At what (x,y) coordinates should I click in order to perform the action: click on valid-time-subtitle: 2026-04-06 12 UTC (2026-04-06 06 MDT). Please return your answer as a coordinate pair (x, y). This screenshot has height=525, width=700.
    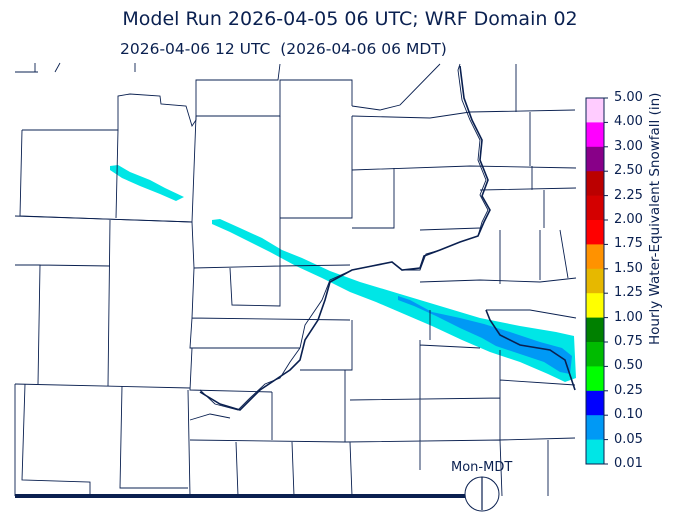
    Looking at the image, I should click on (283, 49).